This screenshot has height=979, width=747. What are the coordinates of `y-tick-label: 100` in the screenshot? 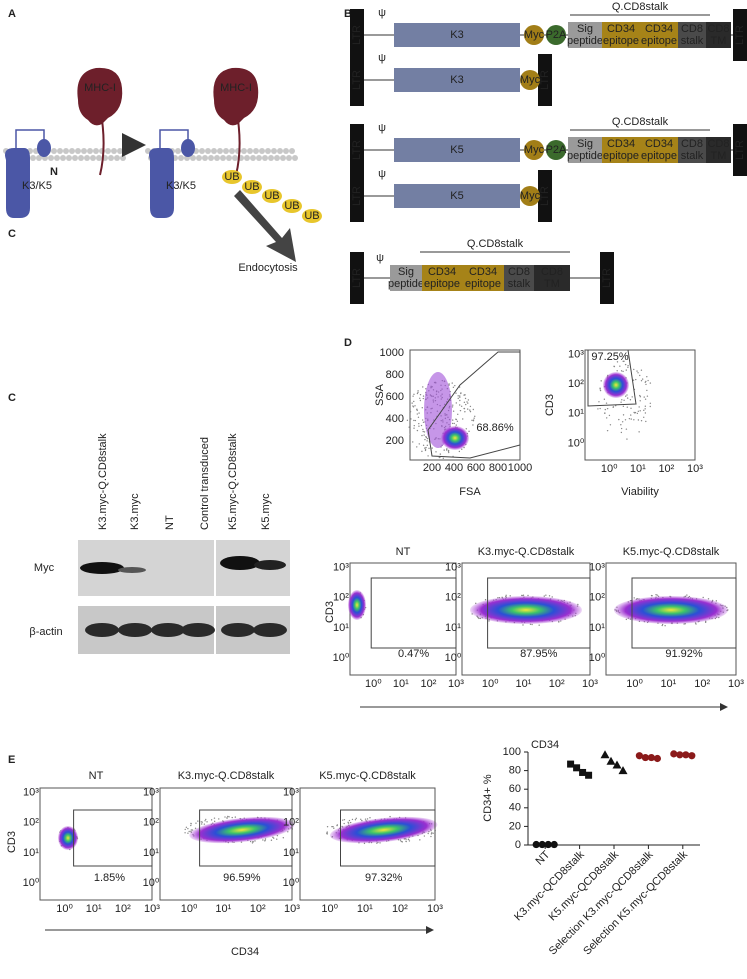 It's located at (512, 752).